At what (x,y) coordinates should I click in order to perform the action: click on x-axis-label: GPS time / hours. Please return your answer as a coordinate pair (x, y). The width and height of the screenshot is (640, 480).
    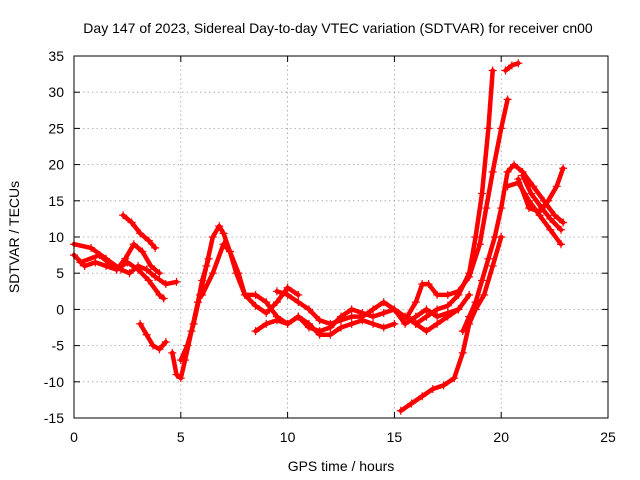
    Looking at the image, I should click on (341, 466).